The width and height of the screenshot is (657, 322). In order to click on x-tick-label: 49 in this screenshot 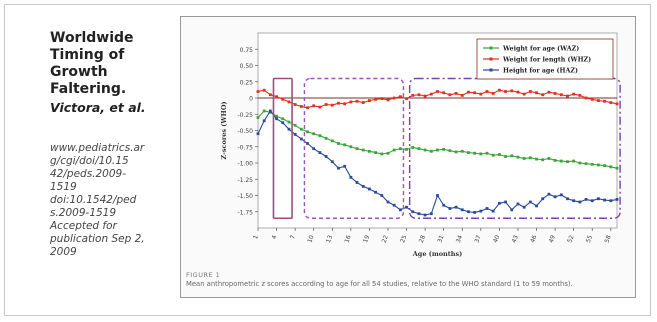, I will do `click(552, 239)`.